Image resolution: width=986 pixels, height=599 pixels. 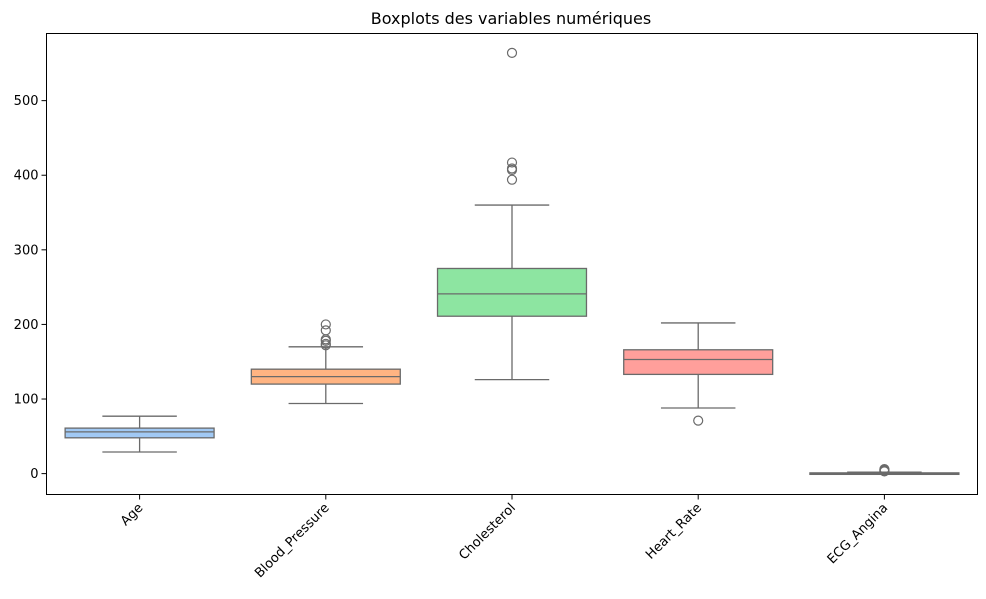 What do you see at coordinates (26, 101) in the screenshot?
I see `y-tick-label: 500` at bounding box center [26, 101].